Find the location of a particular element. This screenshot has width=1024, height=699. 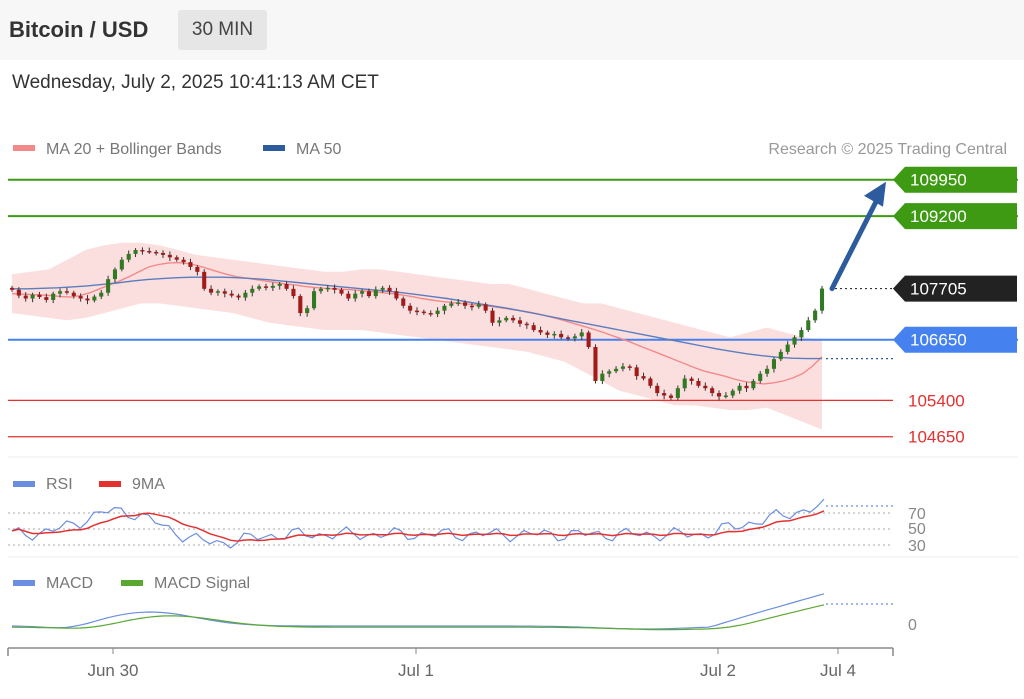

ma20-legend-label: MA 20 + Bollinger Bands is located at coordinates (134, 149).